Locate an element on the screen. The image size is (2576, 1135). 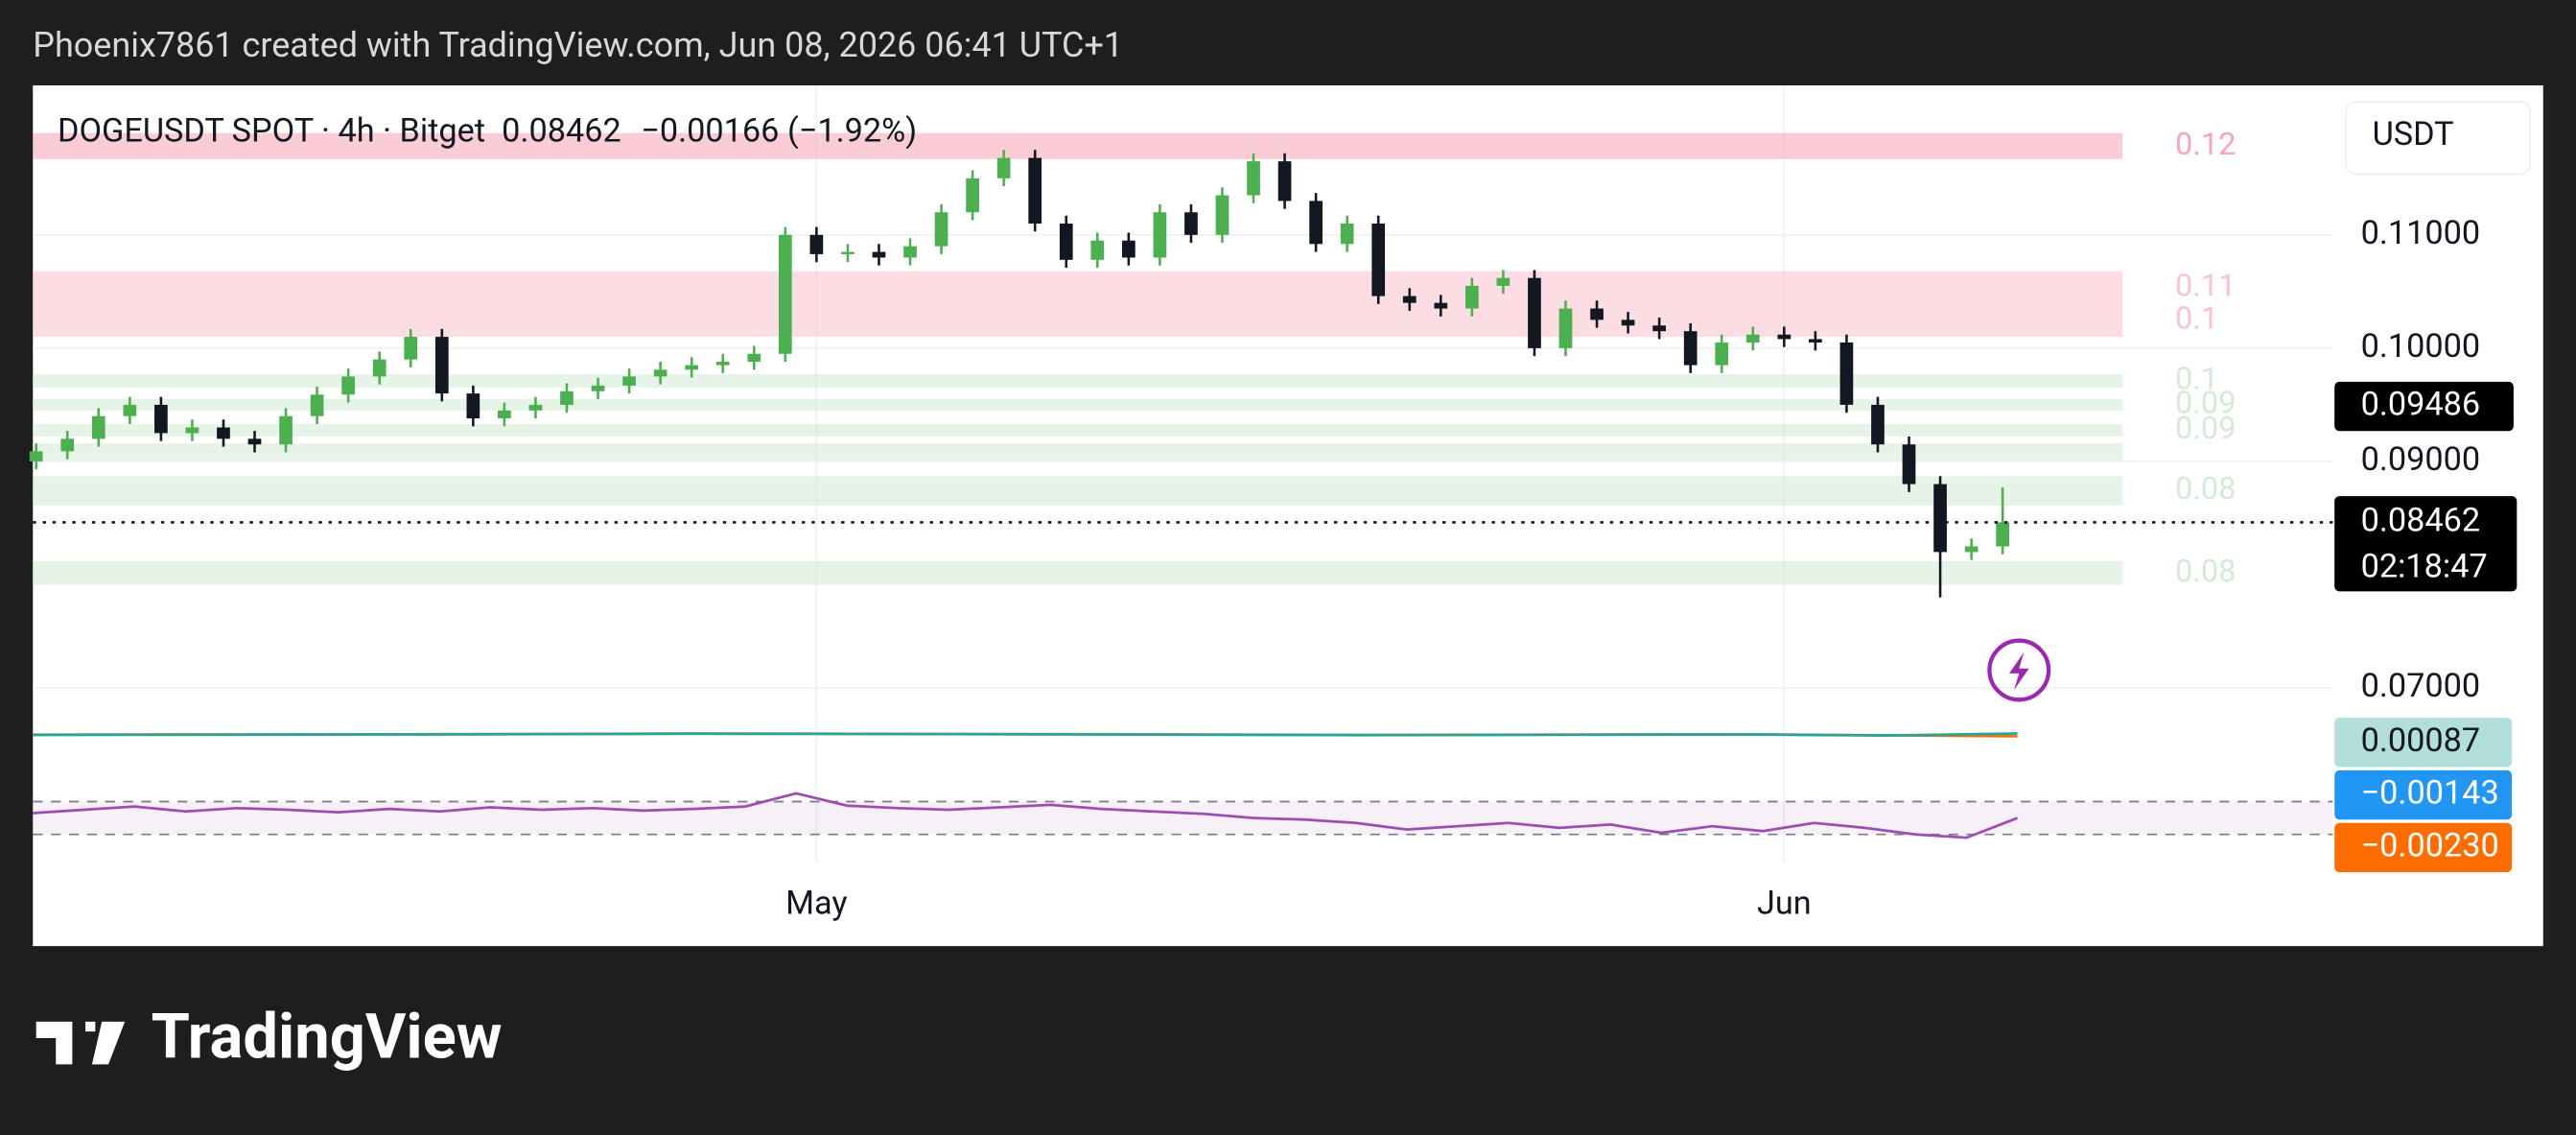
last-price: 0.08462 is located at coordinates (561, 131).